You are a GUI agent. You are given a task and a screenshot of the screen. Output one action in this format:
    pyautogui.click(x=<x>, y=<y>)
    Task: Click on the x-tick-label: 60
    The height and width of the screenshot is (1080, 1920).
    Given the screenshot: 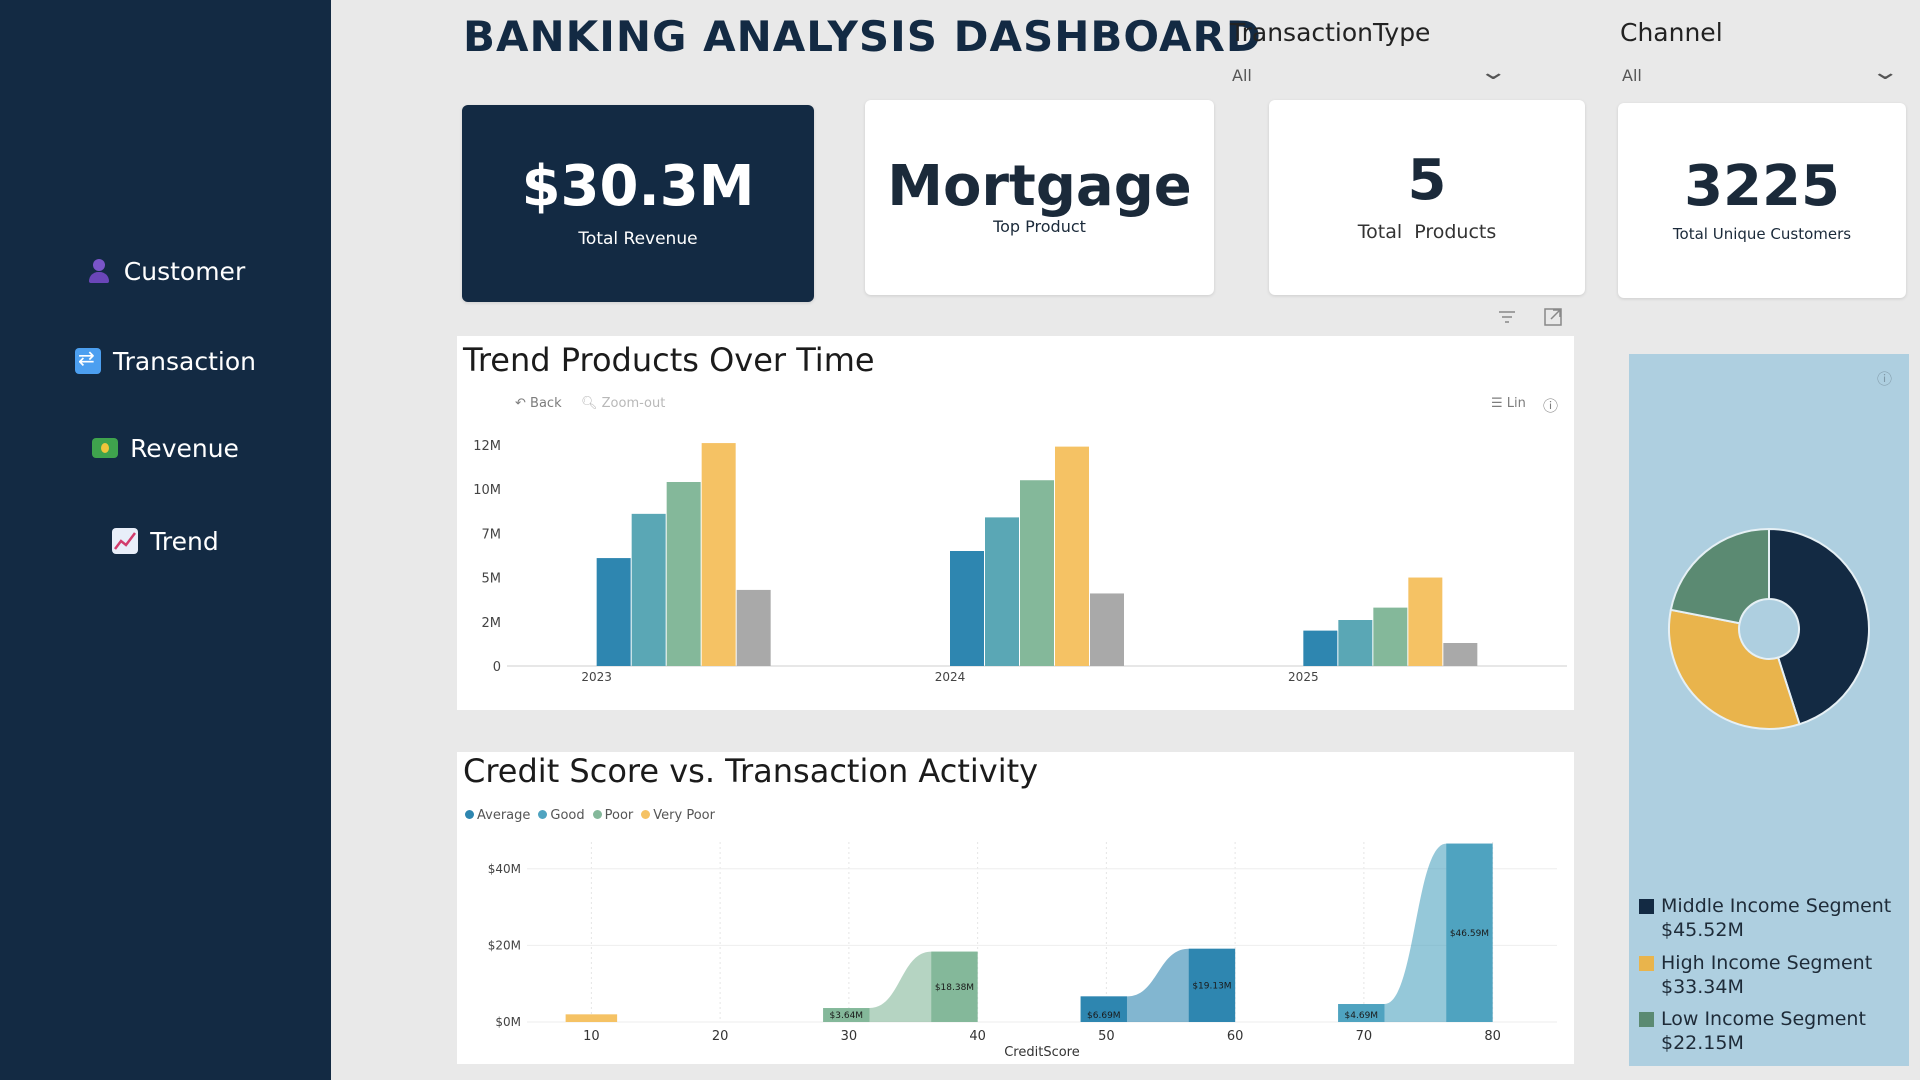 What is the action you would take?
    pyautogui.click(x=1235, y=1036)
    